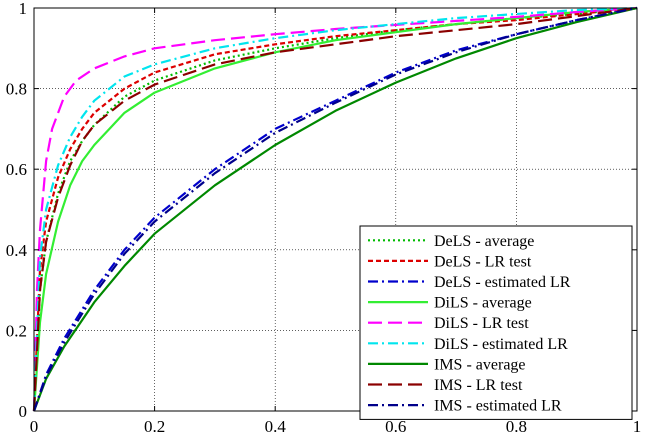 Image resolution: width=650 pixels, height=438 pixels. I want to click on legend-label: DeLS - LR test, so click(483, 261).